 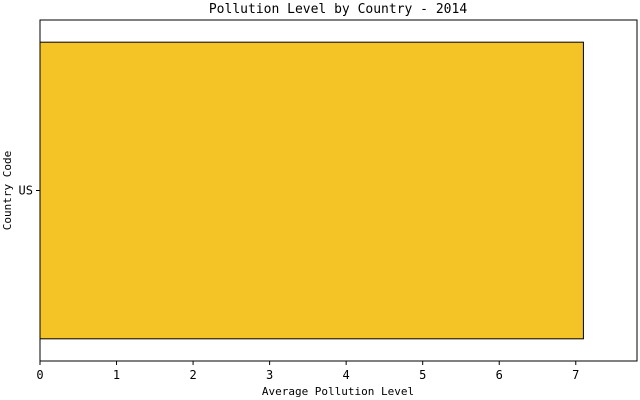 I want to click on x-tick-label: 1, so click(x=116, y=375).